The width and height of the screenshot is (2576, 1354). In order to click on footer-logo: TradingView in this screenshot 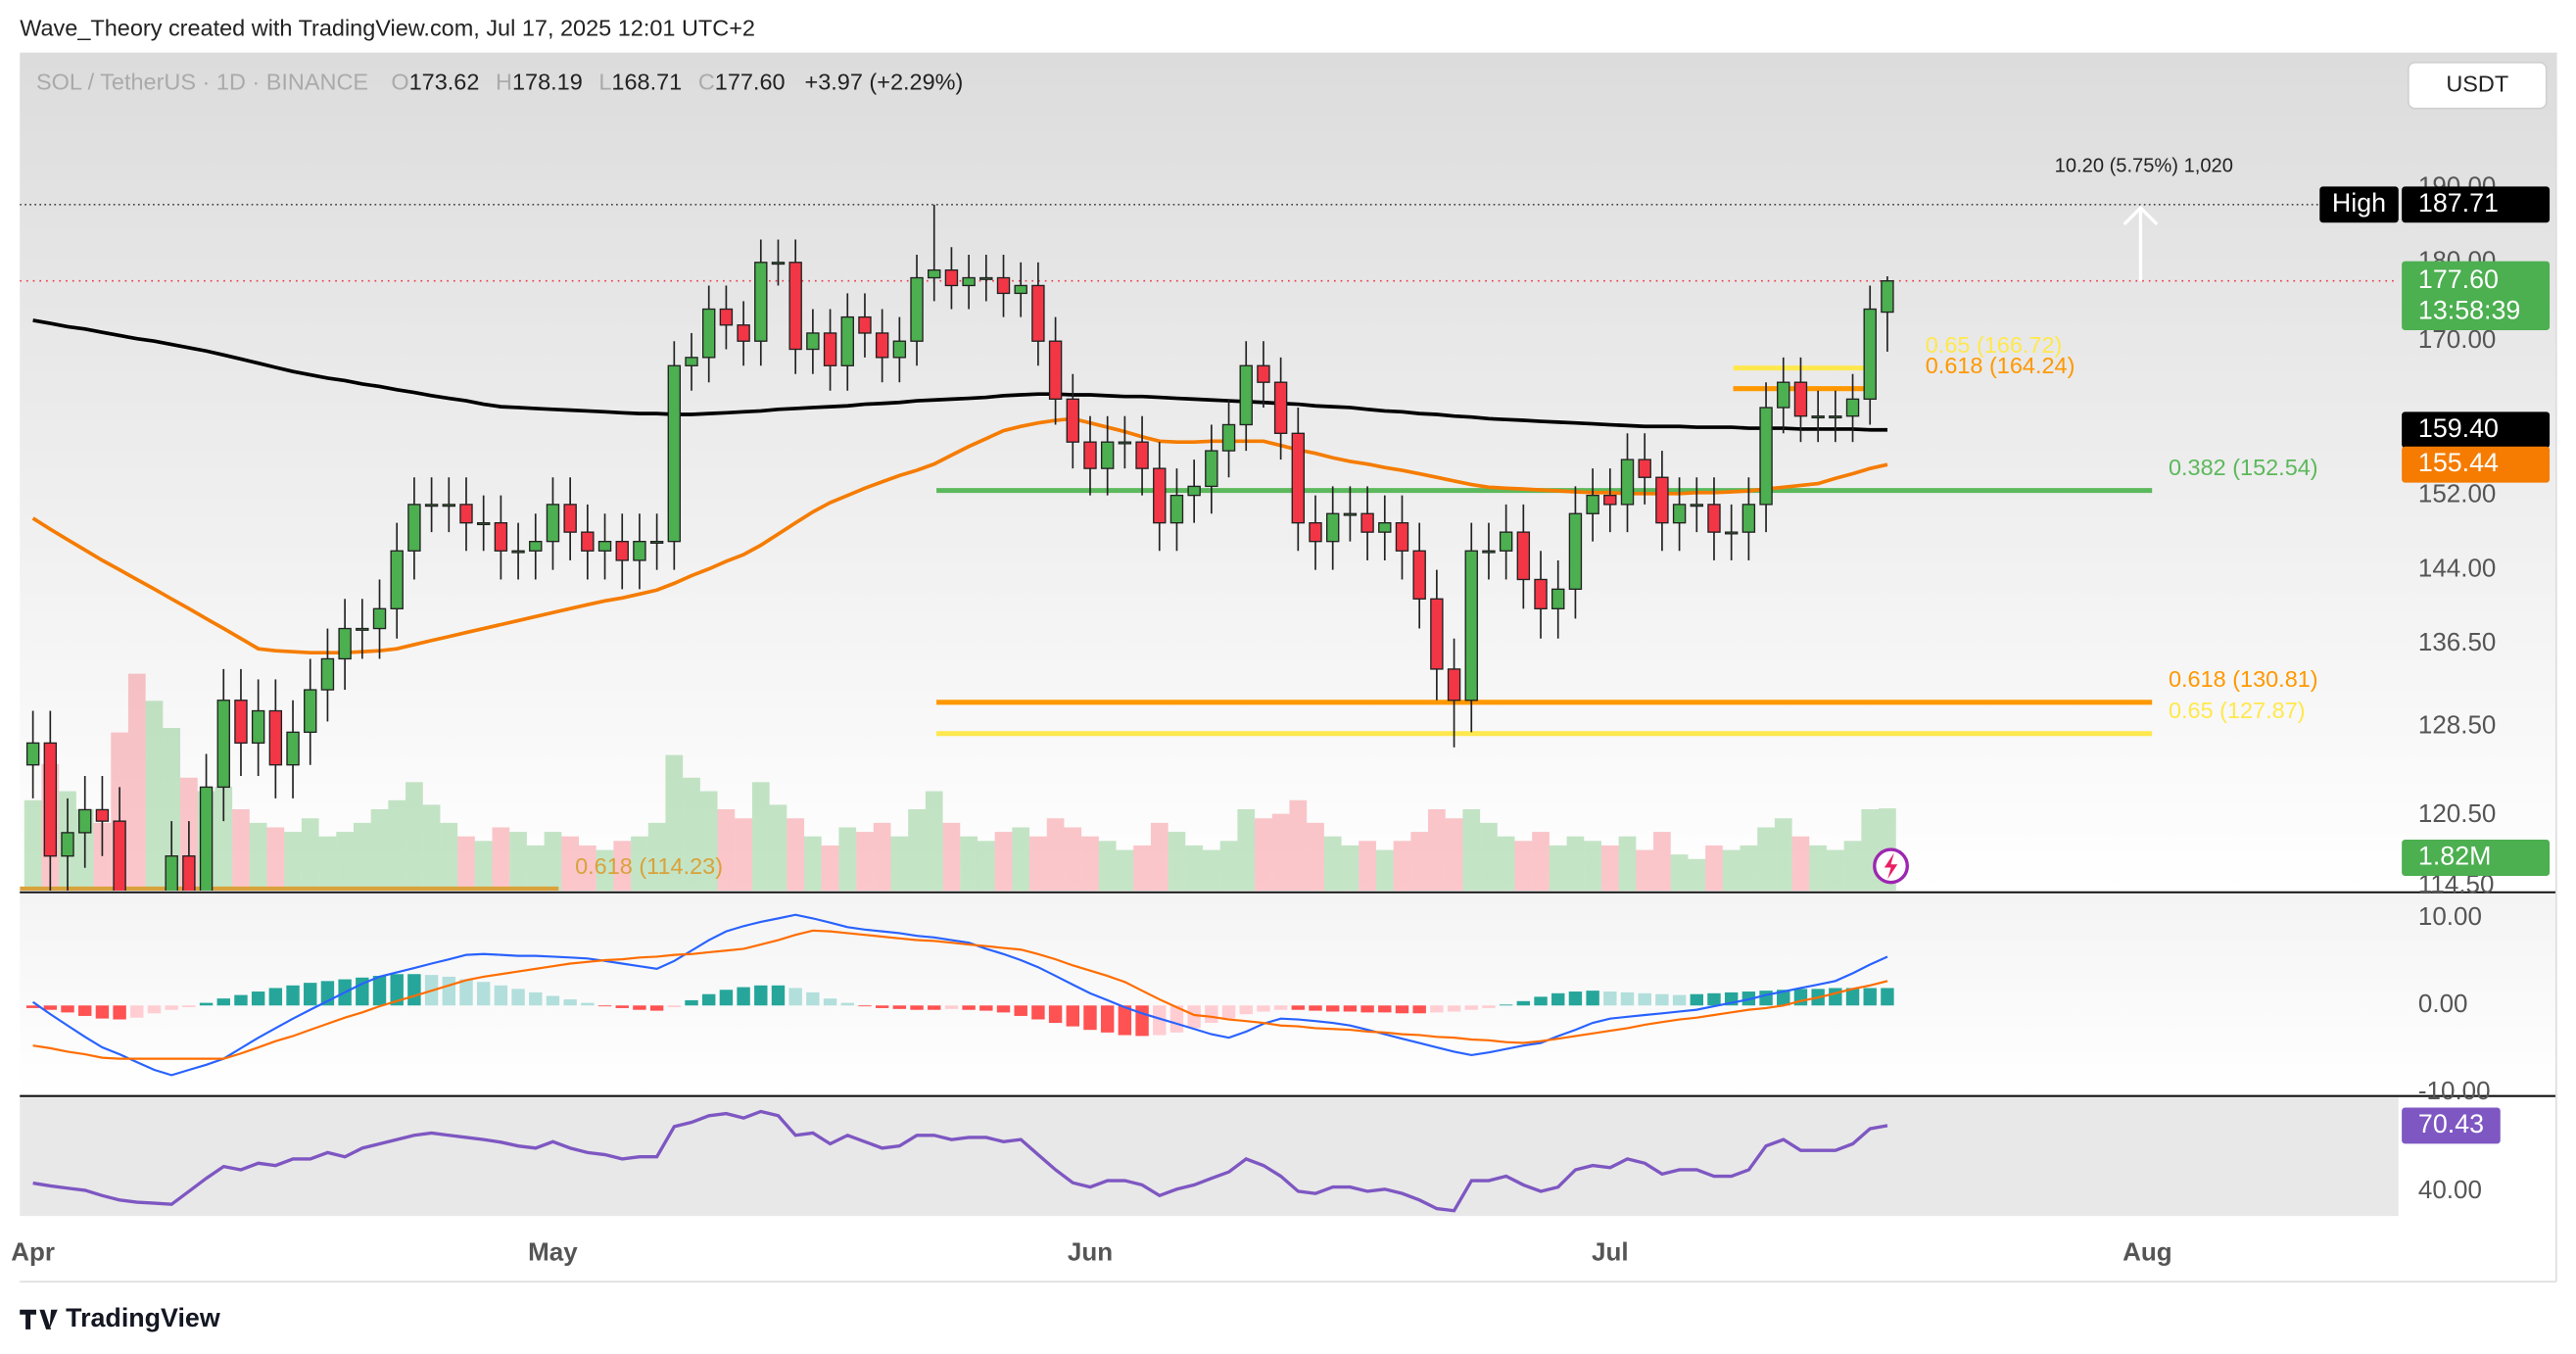, I will do `click(120, 1317)`.